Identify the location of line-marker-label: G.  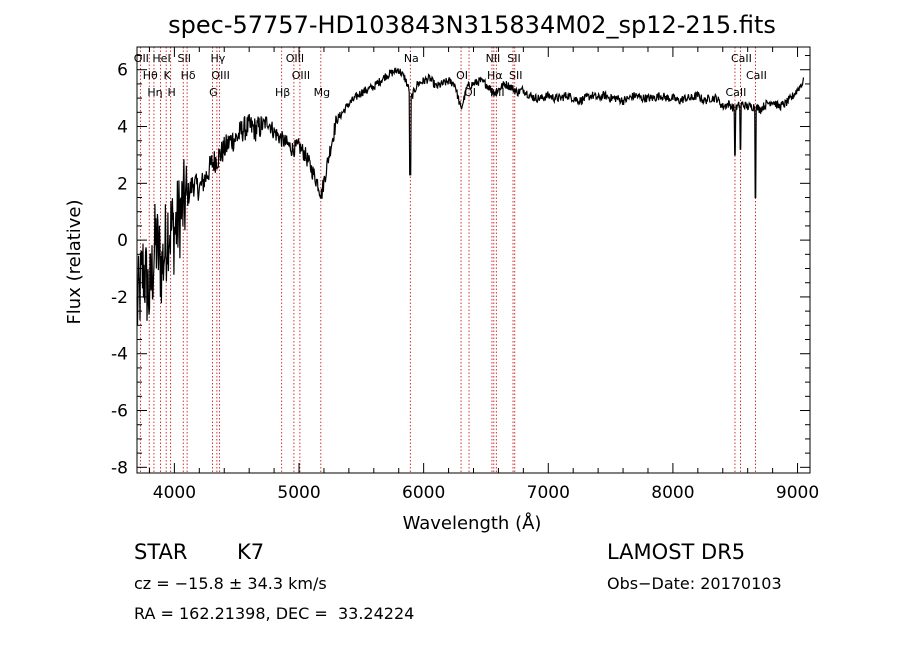
(213, 92).